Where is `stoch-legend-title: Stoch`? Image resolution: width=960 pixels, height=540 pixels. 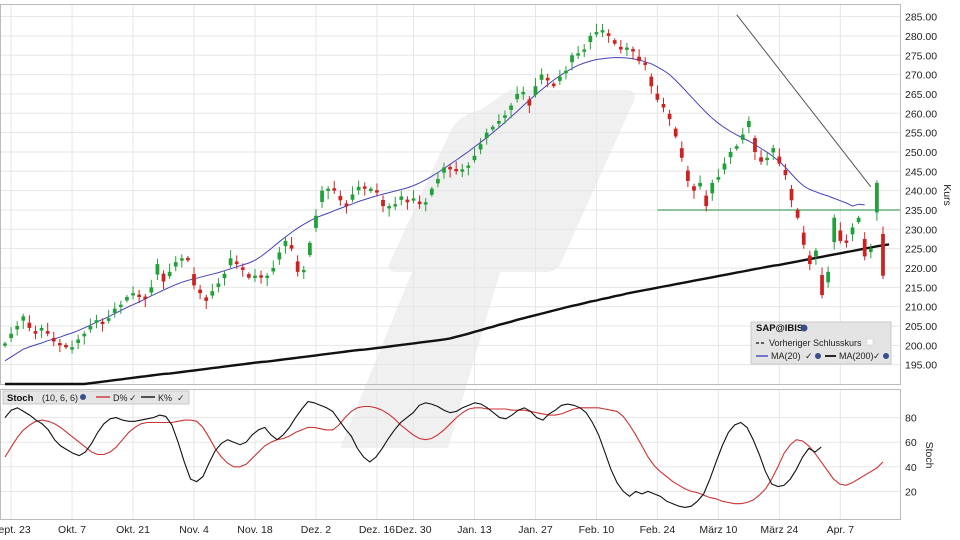 stoch-legend-title: Stoch is located at coordinates (20, 398).